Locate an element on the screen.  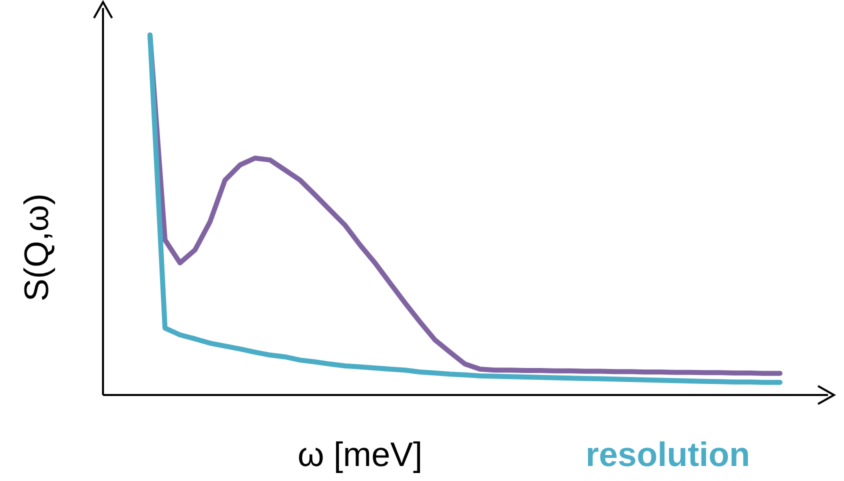
series-label: resolution is located at coordinates (668, 455).